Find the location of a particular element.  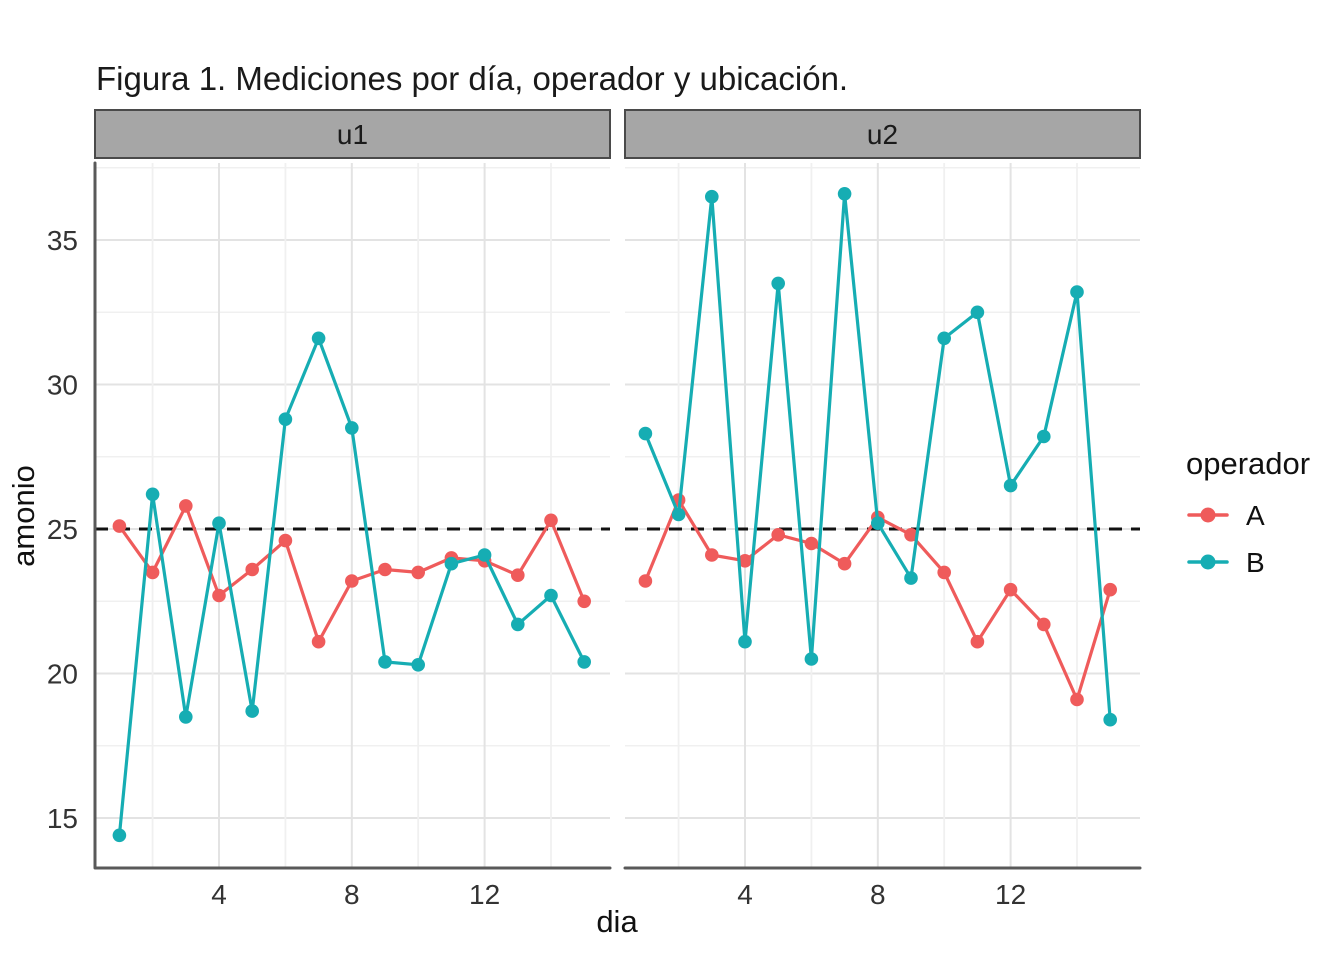

legend-label: A is located at coordinates (1255, 515).